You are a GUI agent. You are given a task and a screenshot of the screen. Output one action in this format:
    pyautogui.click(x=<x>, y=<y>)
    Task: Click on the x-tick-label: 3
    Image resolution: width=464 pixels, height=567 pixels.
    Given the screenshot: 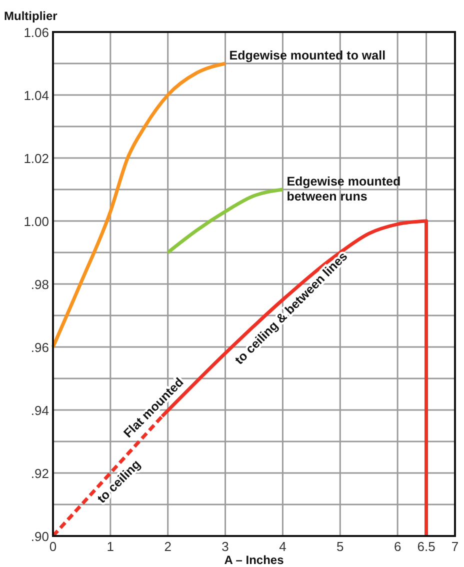 What is the action you would take?
    pyautogui.click(x=225, y=546)
    